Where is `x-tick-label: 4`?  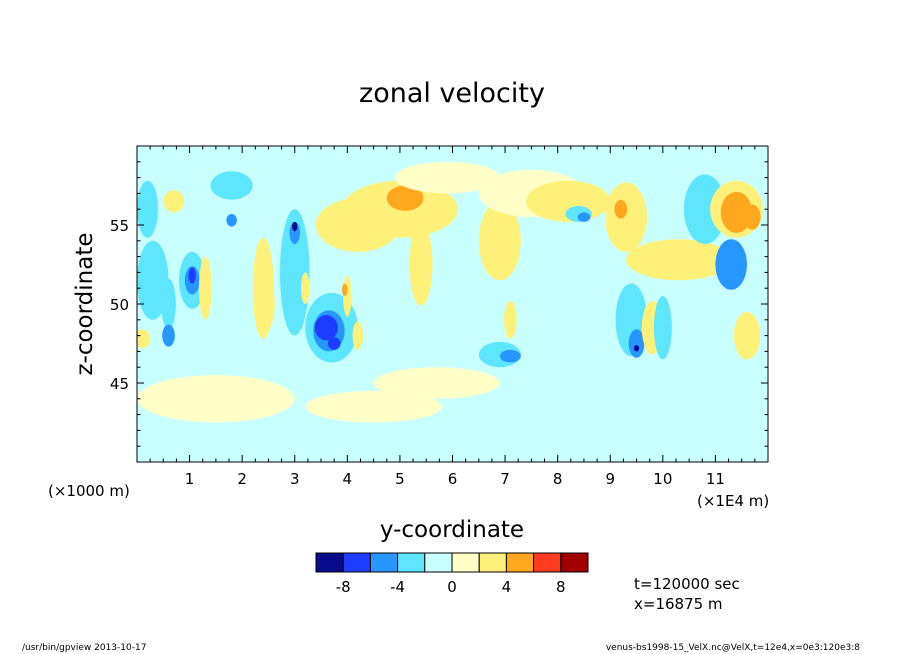 x-tick-label: 4 is located at coordinates (348, 479).